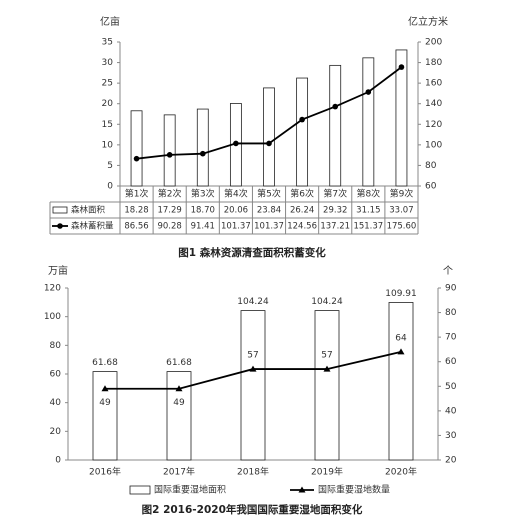 The width and height of the screenshot is (505, 527). What do you see at coordinates (433, 125) in the screenshot?
I see `y2-tick-label: 120` at bounding box center [433, 125].